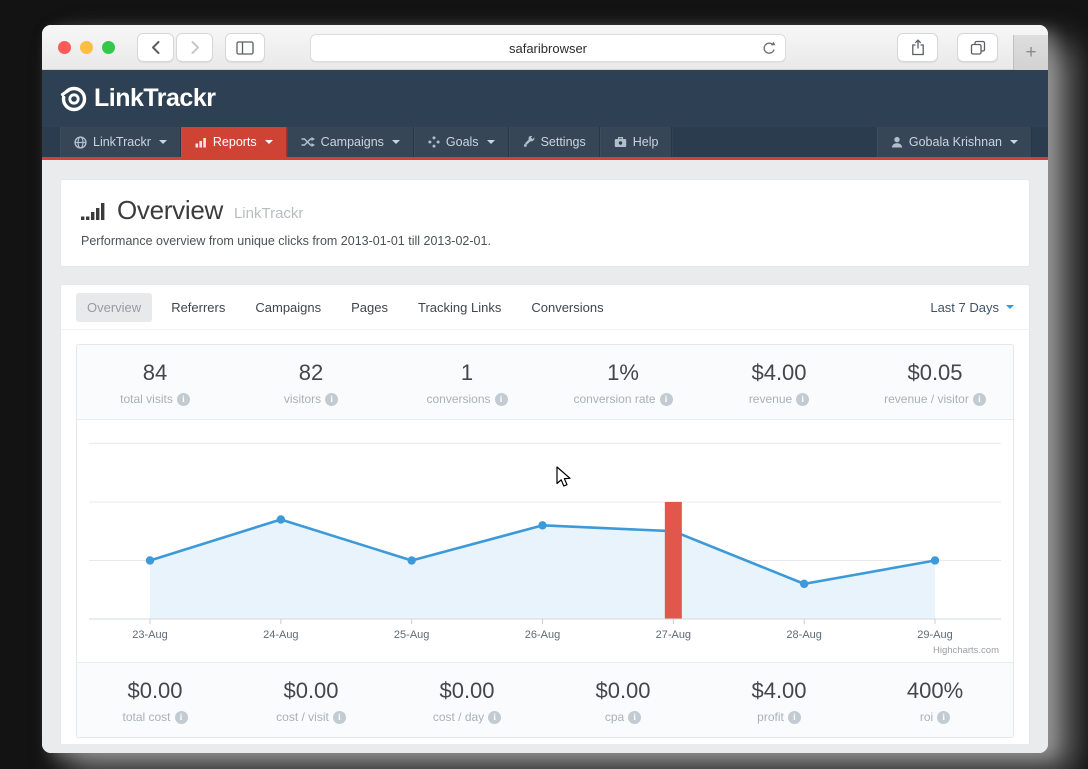  What do you see at coordinates (768, 50) in the screenshot?
I see `reload-button` at bounding box center [768, 50].